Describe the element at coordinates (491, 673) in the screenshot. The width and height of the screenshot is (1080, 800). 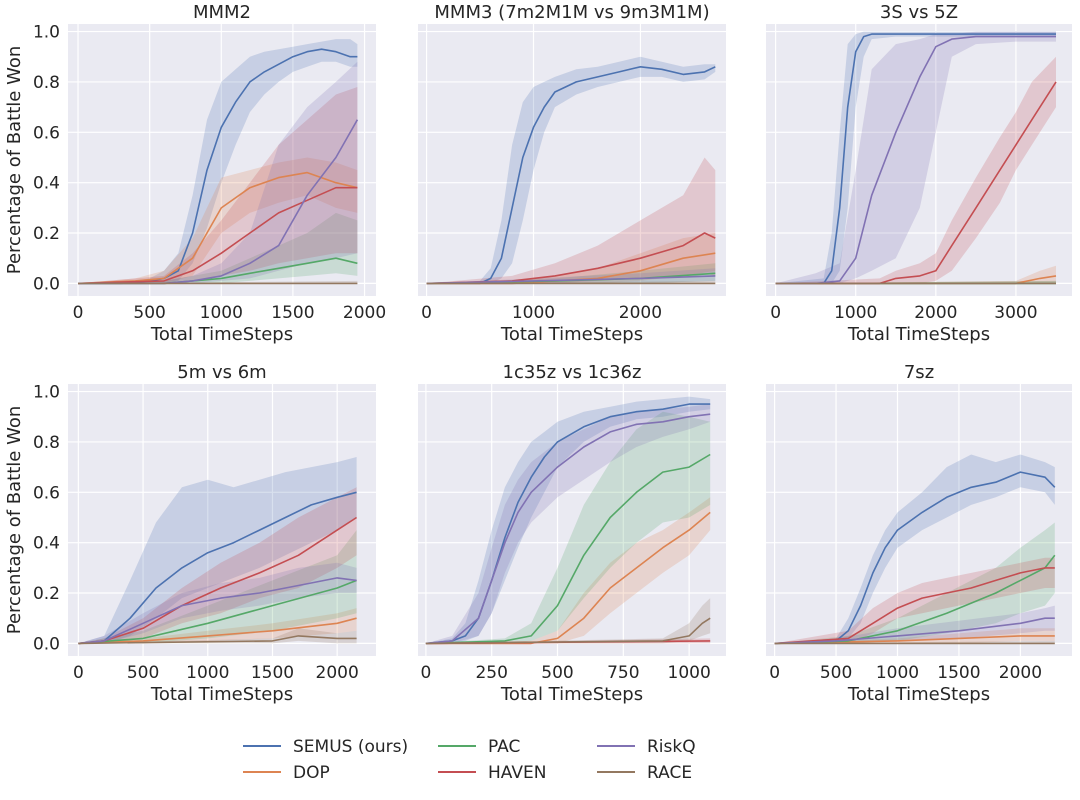
I see `x-tick-label: 250` at that location.